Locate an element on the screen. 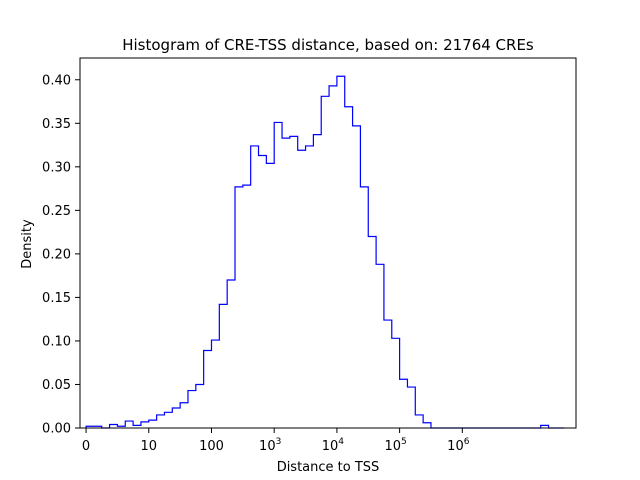 This screenshot has height=480, width=640. x-tick-label: 0 is located at coordinates (86, 446).